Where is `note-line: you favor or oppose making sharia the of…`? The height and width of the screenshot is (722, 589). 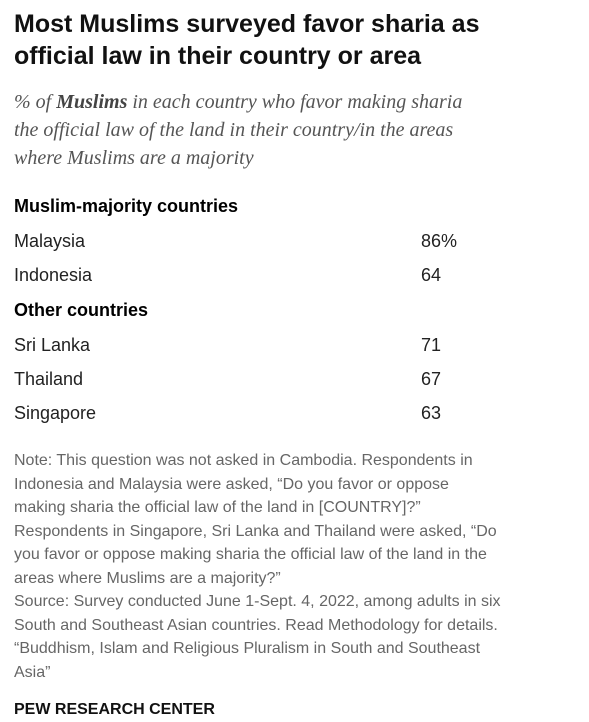 note-line: you favor or oppose making sharia the of… is located at coordinates (250, 554).